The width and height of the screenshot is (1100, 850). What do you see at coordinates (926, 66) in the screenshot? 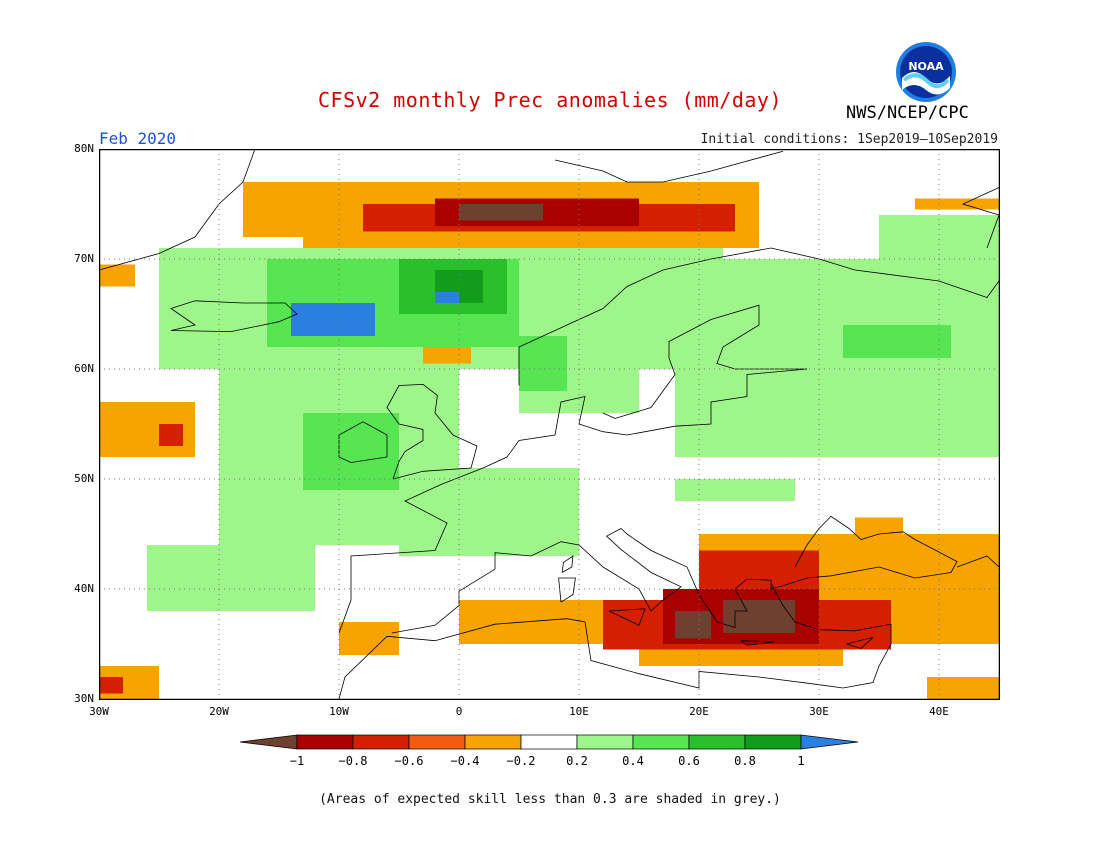
I see `noaa-logo-text: NOAA` at bounding box center [926, 66].